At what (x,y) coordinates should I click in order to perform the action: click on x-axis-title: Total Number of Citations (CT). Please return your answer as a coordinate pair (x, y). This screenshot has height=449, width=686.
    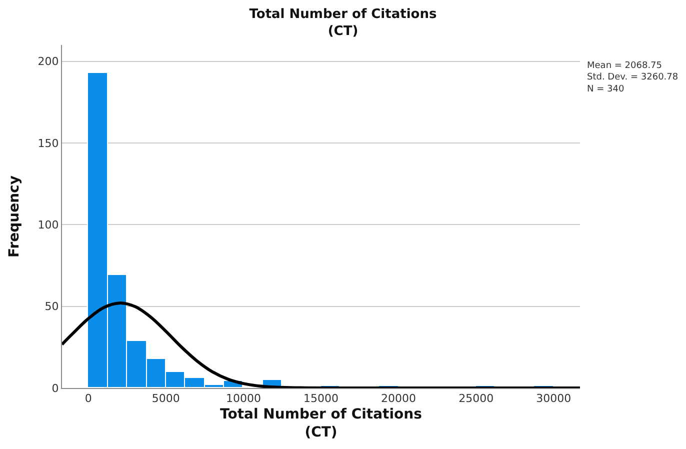
    Looking at the image, I should click on (321, 423).